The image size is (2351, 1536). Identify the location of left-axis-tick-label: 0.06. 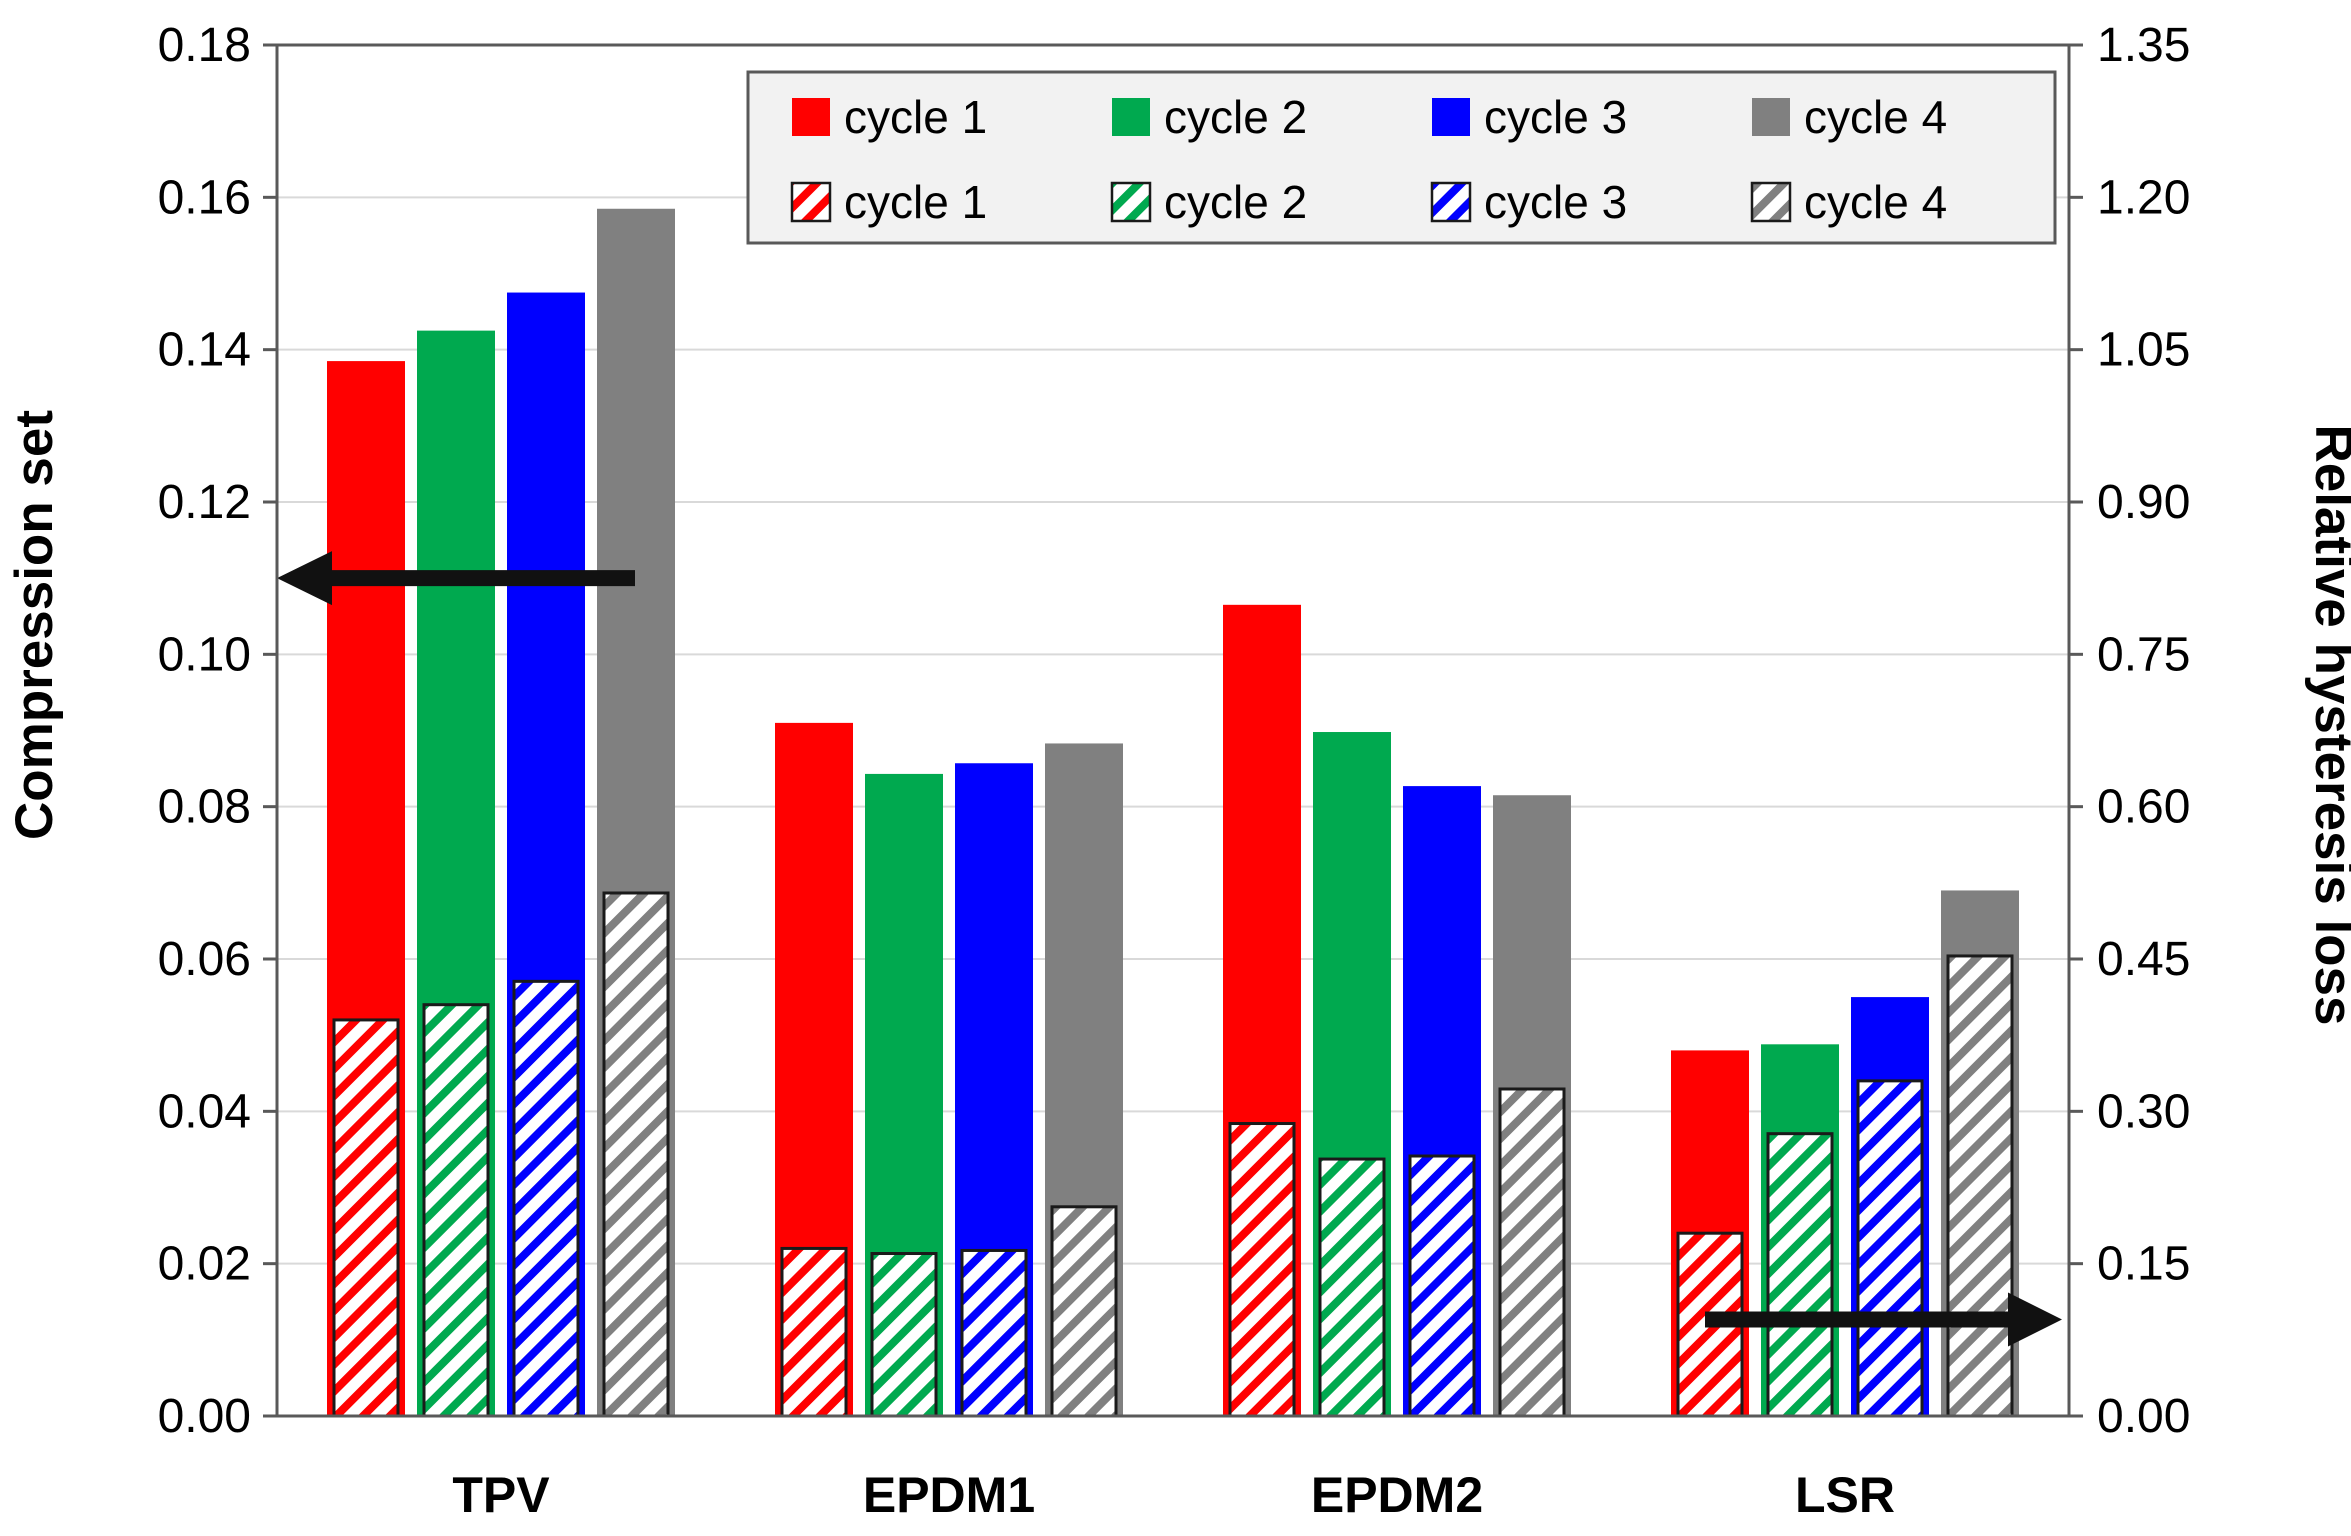
(204, 959).